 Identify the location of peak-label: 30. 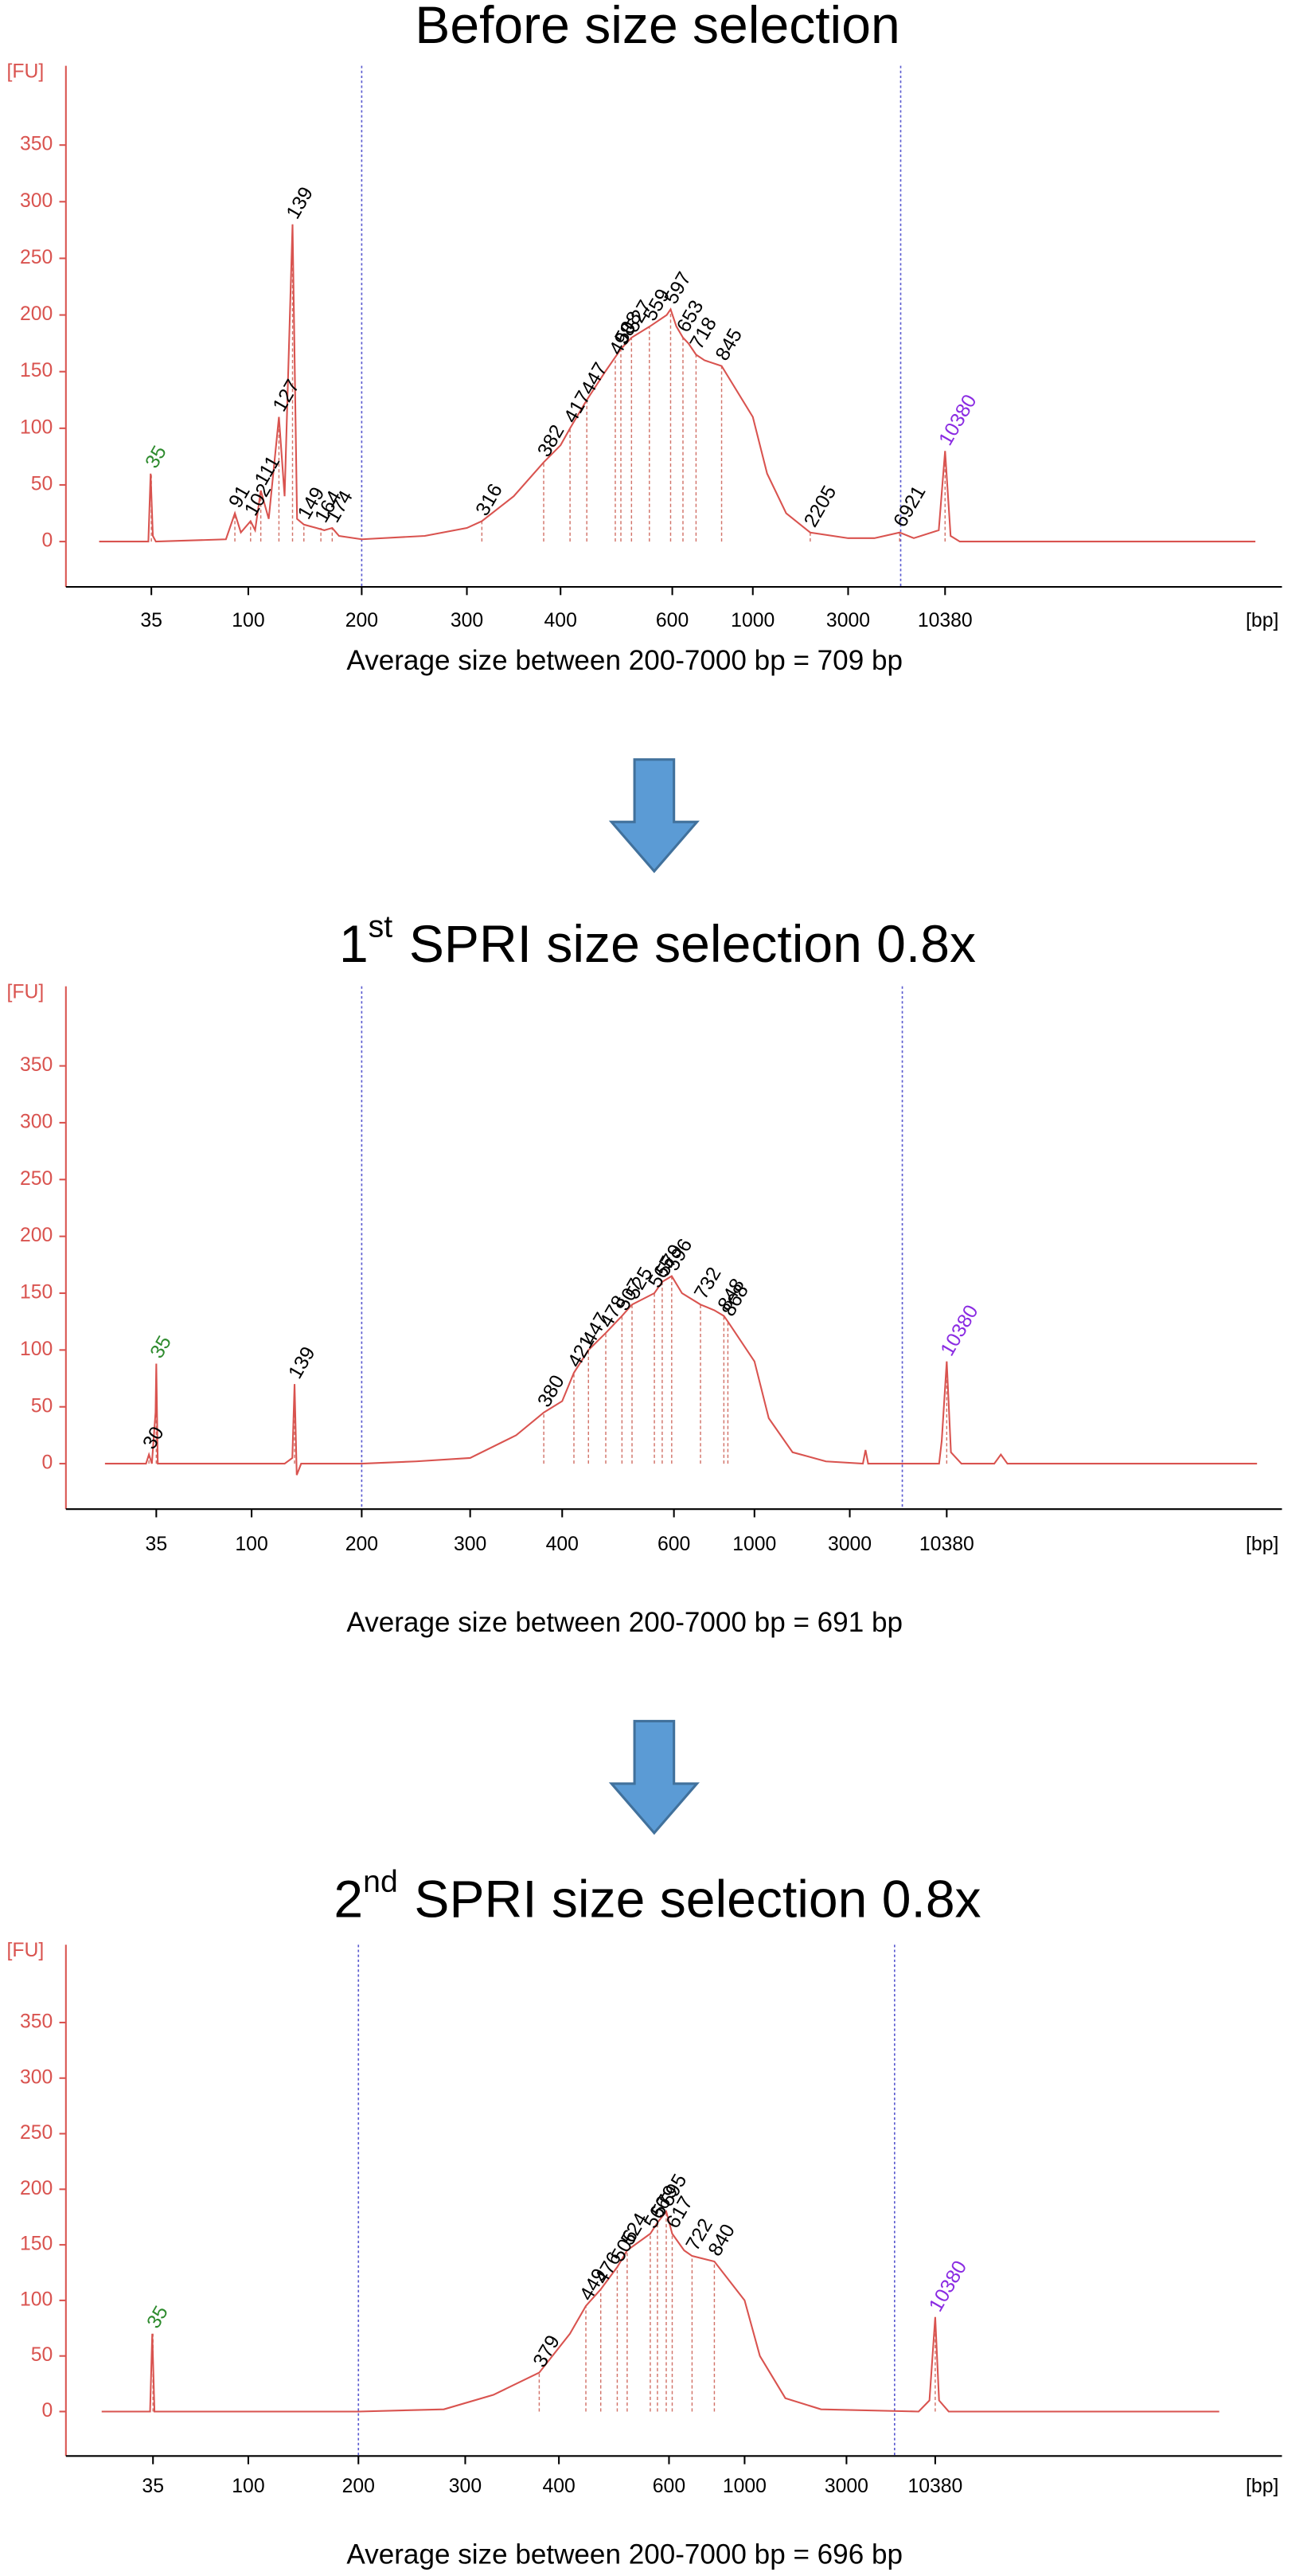
(154, 1437).